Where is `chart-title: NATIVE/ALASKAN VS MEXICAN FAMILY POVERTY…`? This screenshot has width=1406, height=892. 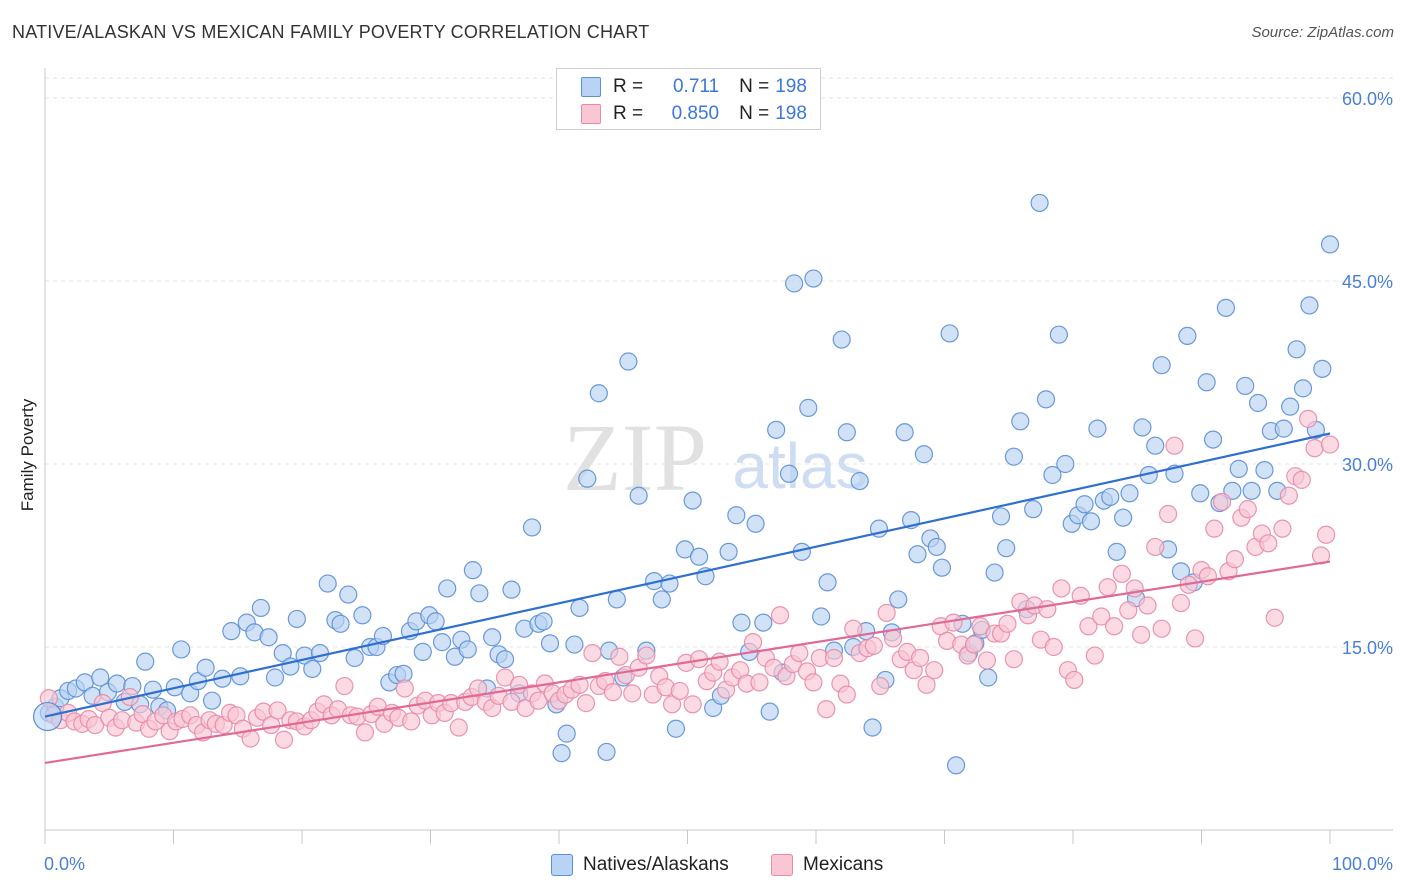 chart-title: NATIVE/ALASKAN VS MEXICAN FAMILY POVERTY… is located at coordinates (331, 32).